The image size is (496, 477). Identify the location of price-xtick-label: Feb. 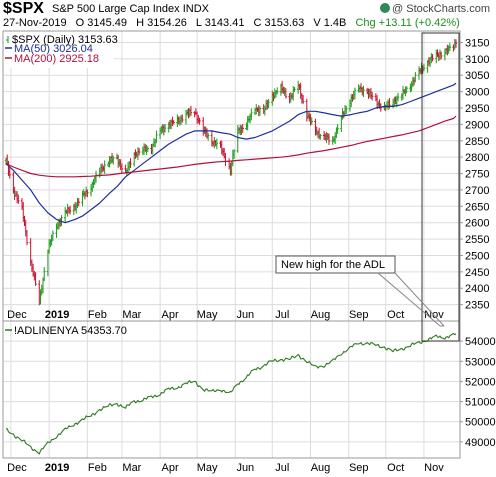
(97, 315).